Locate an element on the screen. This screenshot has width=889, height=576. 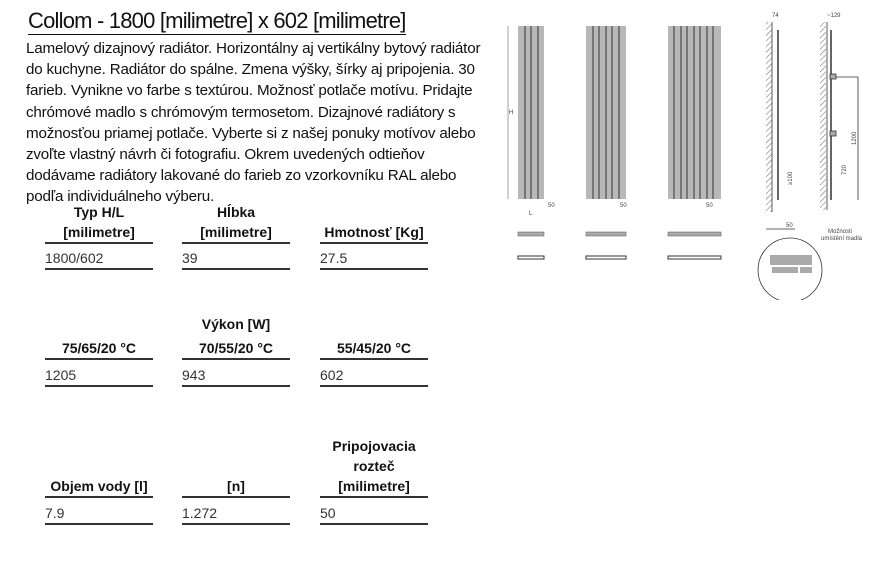
label-1200: 1200 is located at coordinates (855, 138).